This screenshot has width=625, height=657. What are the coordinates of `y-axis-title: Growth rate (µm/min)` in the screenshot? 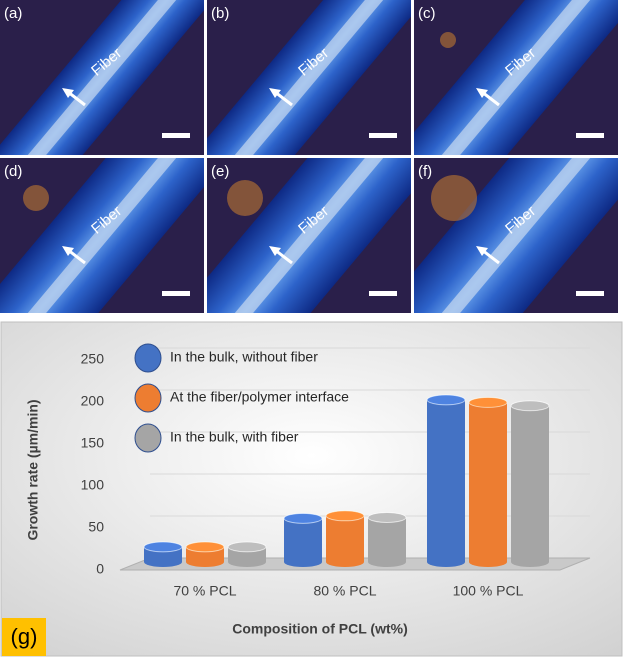 It's located at (33, 469).